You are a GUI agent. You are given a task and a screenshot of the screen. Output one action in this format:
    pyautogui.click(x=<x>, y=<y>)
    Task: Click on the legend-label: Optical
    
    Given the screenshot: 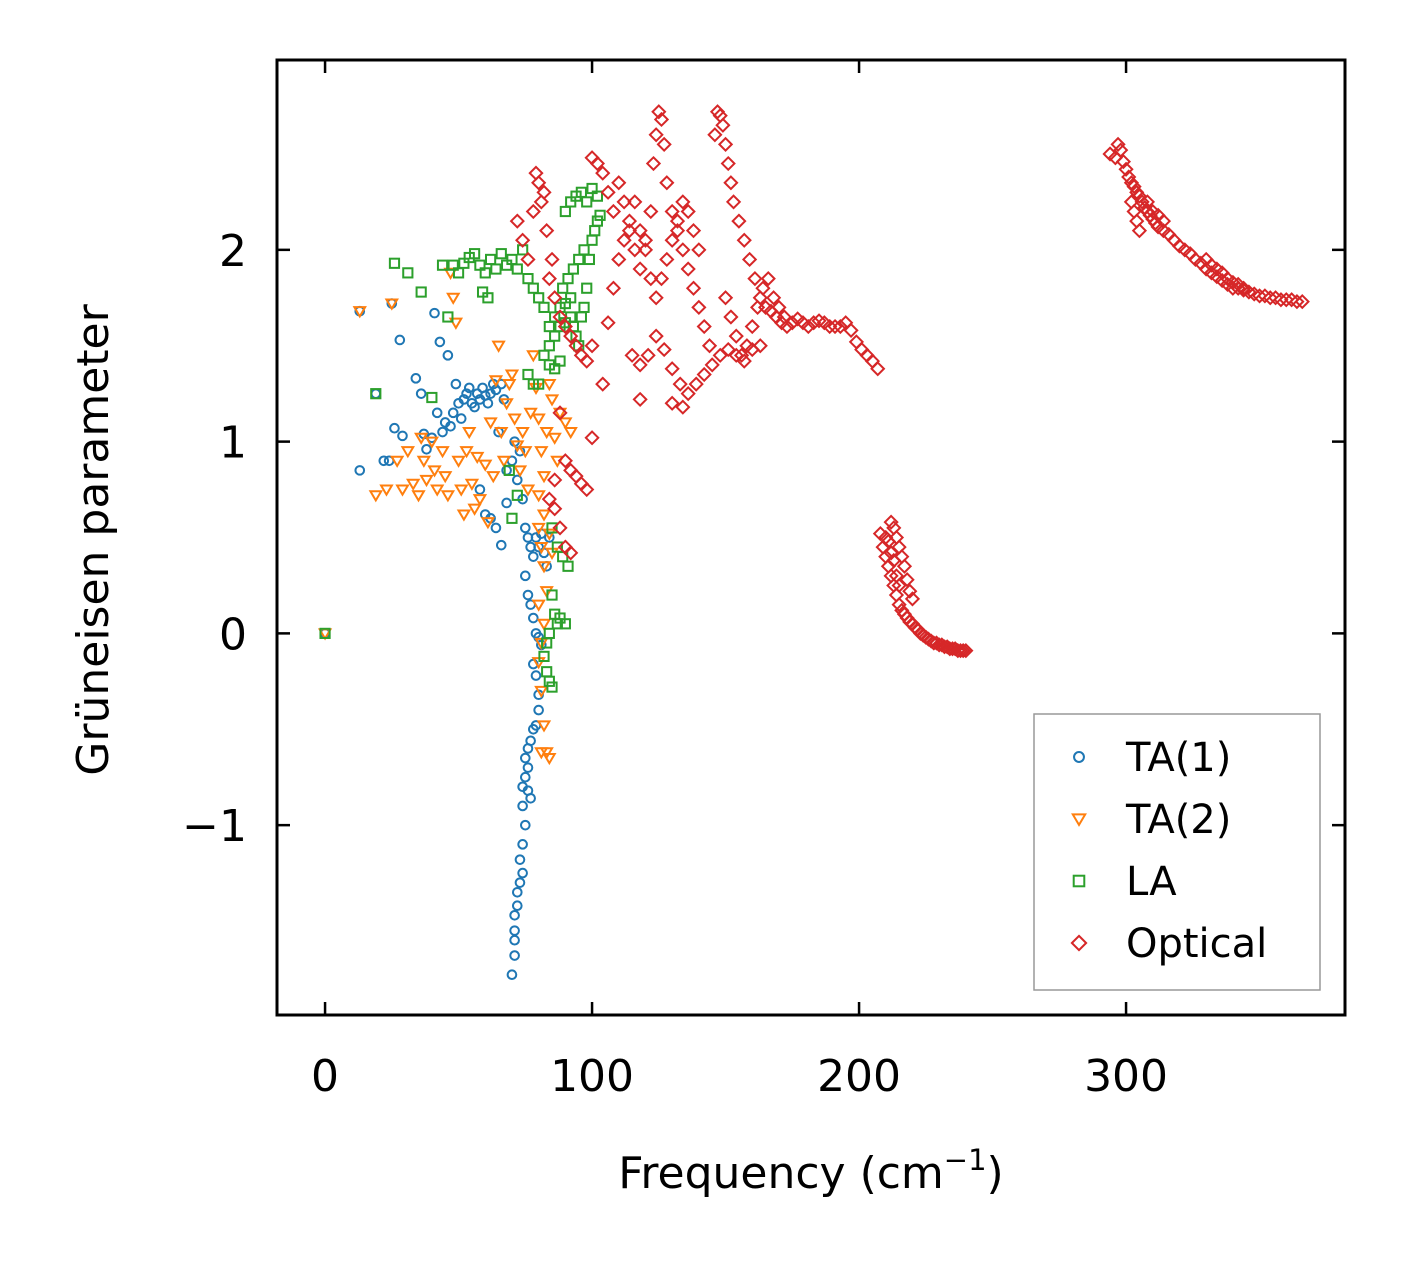 What is the action you would take?
    pyautogui.click(x=1196, y=944)
    